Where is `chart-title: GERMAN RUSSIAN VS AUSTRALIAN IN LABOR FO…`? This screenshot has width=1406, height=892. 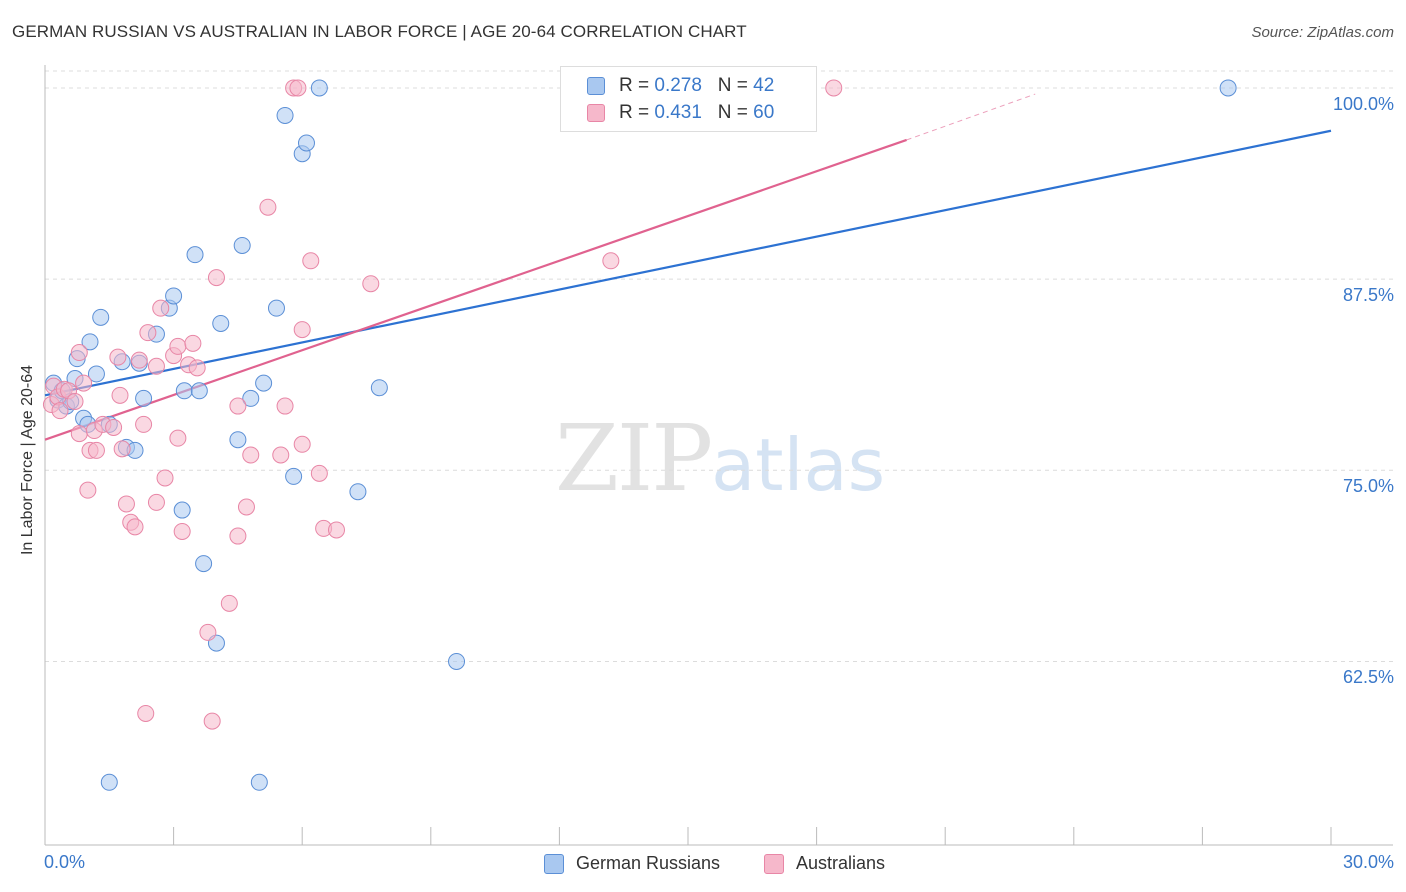 chart-title: GERMAN RUSSIAN VS AUSTRALIAN IN LABOR FO… is located at coordinates (379, 31).